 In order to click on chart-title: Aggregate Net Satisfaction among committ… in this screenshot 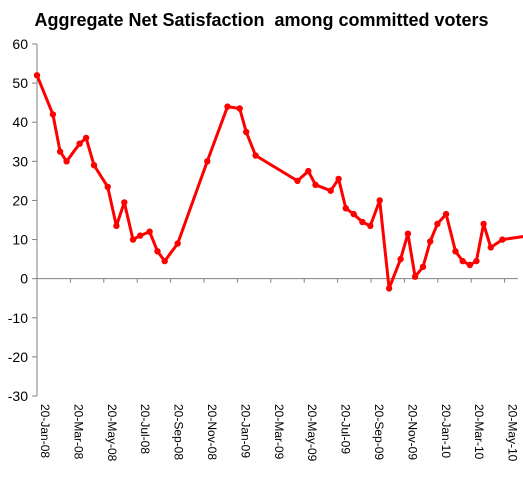, I will do `click(261, 20)`.